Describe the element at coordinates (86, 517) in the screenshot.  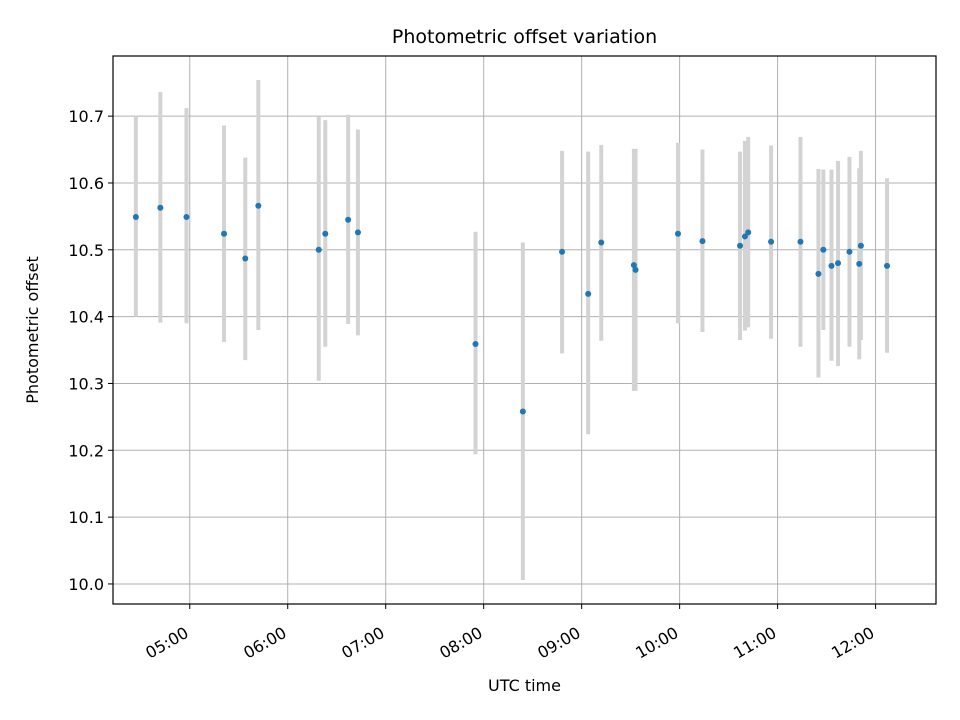
I see `y-tick-label: 10.1` at that location.